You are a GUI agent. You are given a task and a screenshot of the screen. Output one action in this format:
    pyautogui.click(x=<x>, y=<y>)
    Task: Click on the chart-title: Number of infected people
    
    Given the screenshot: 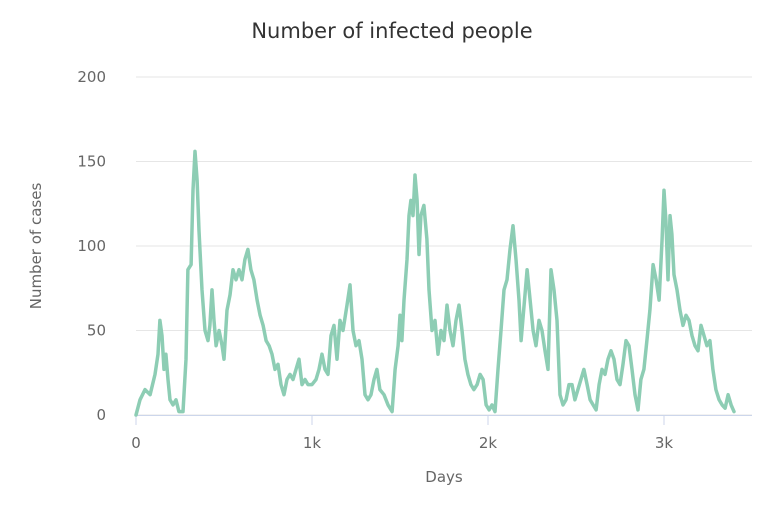 What is the action you would take?
    pyautogui.click(x=391, y=31)
    